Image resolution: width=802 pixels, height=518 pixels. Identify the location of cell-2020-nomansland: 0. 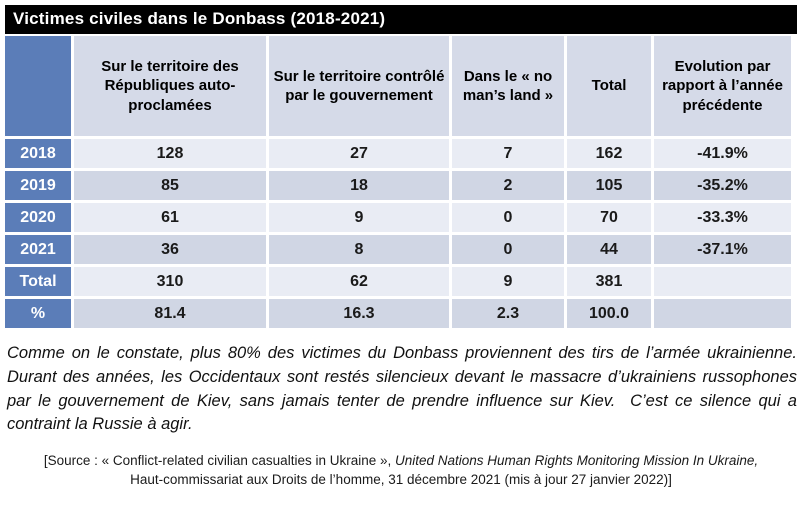
(508, 217).